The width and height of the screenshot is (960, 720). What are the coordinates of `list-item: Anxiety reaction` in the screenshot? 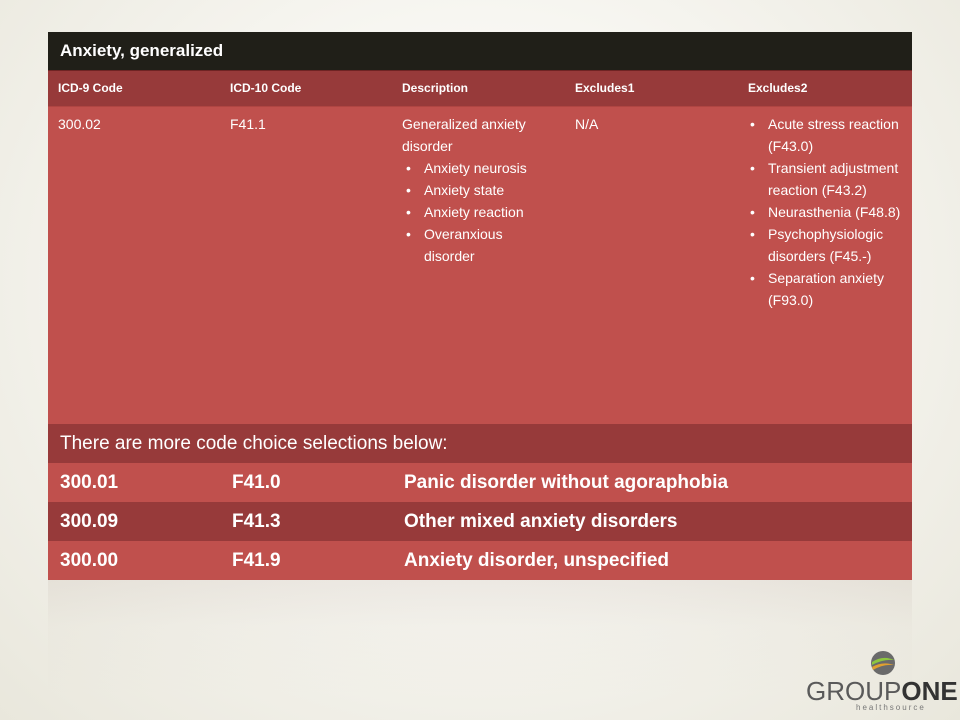 It's located at (478, 212).